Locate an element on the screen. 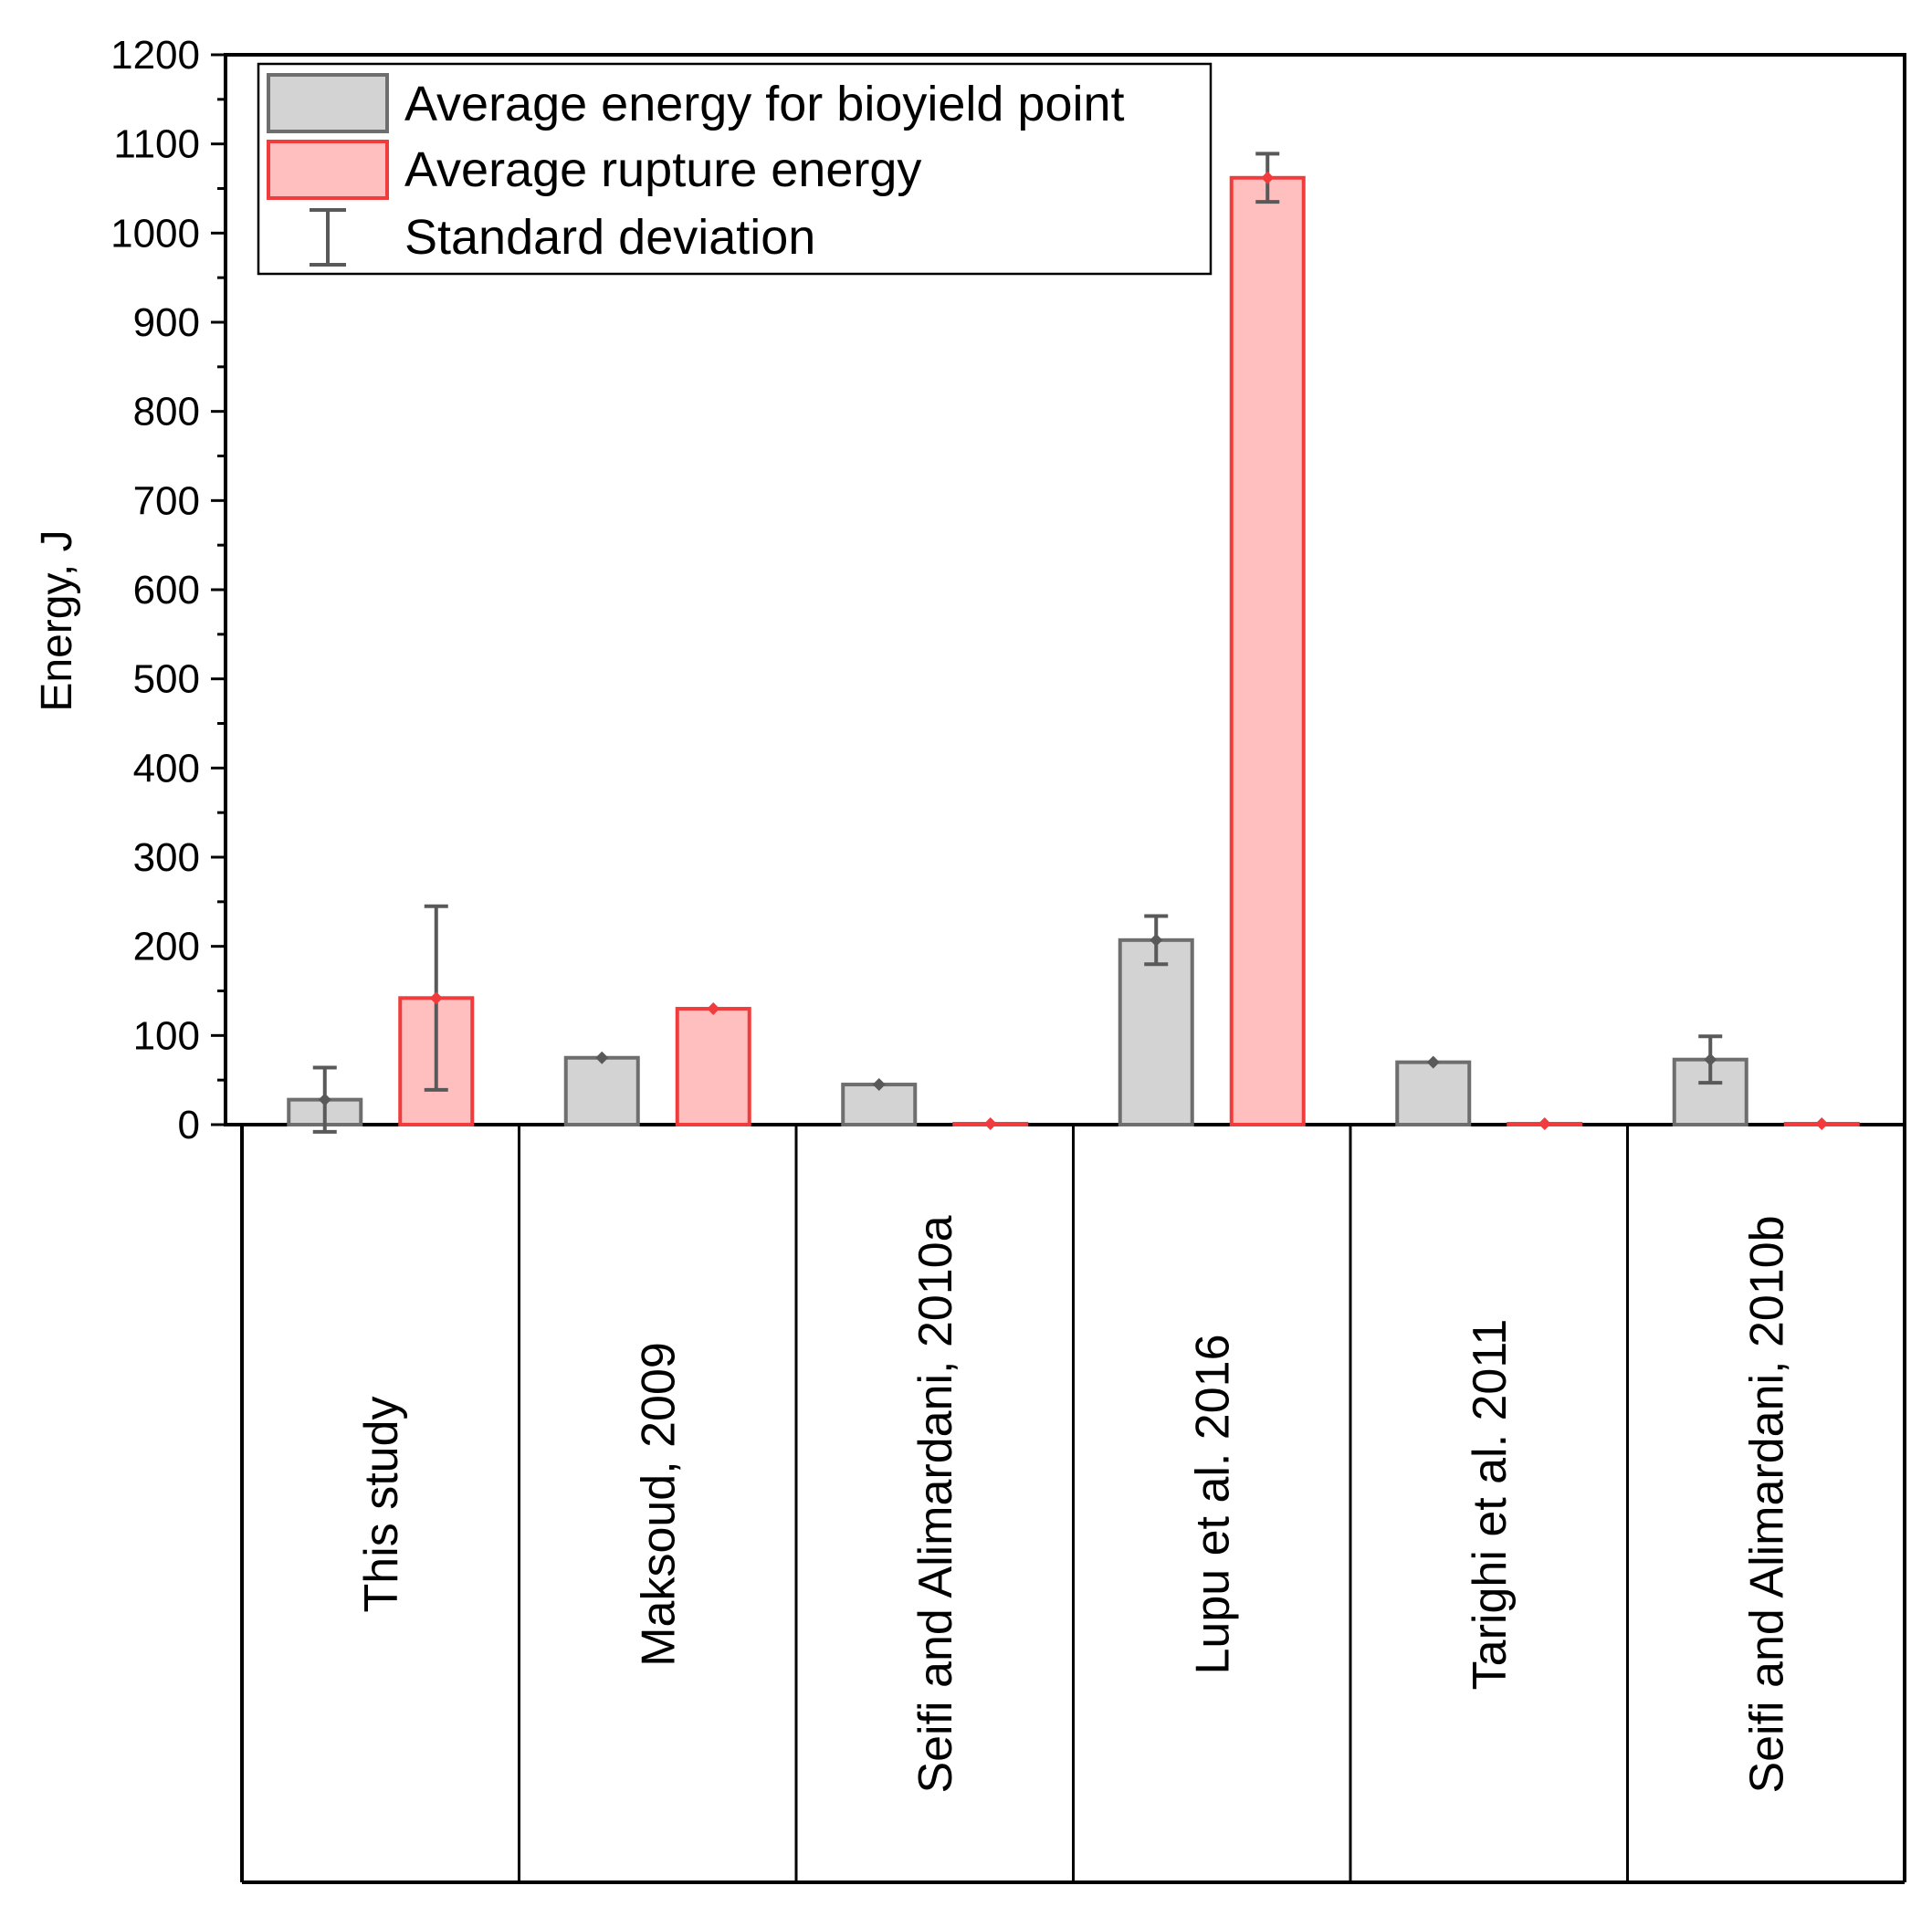 Image resolution: width=1932 pixels, height=1917 pixels. y-axis: 0 100 200 300 400 500 600 700 800 900 1000 1100 1200 is located at coordinates (168, 590).